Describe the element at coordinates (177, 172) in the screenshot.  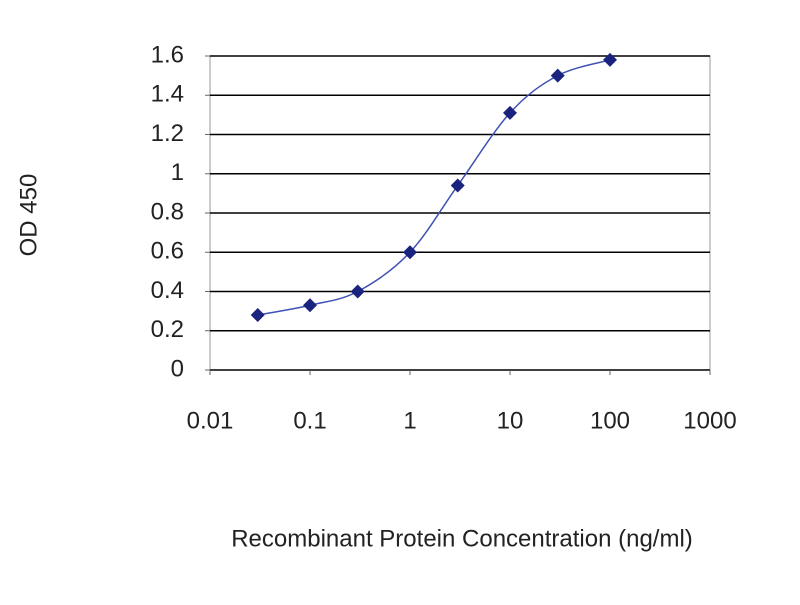
I see `y-tick-label: 1` at that location.